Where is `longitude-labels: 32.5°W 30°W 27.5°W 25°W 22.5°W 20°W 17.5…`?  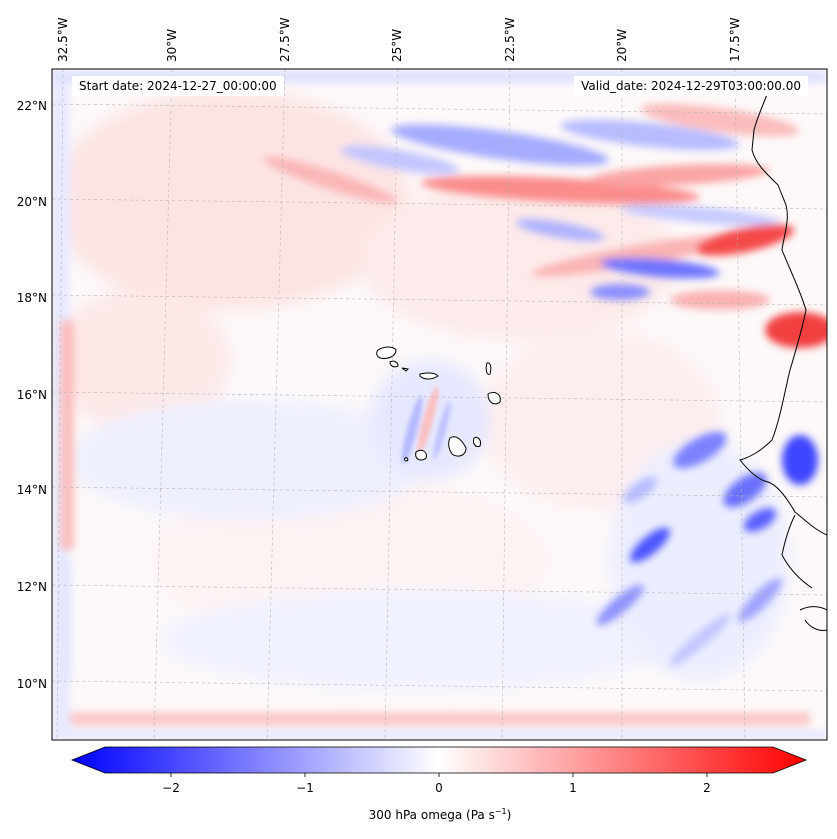
longitude-labels: 32.5°W 30°W 27.5°W 25°W 22.5°W 20°W 17.5… is located at coordinates (399, 39).